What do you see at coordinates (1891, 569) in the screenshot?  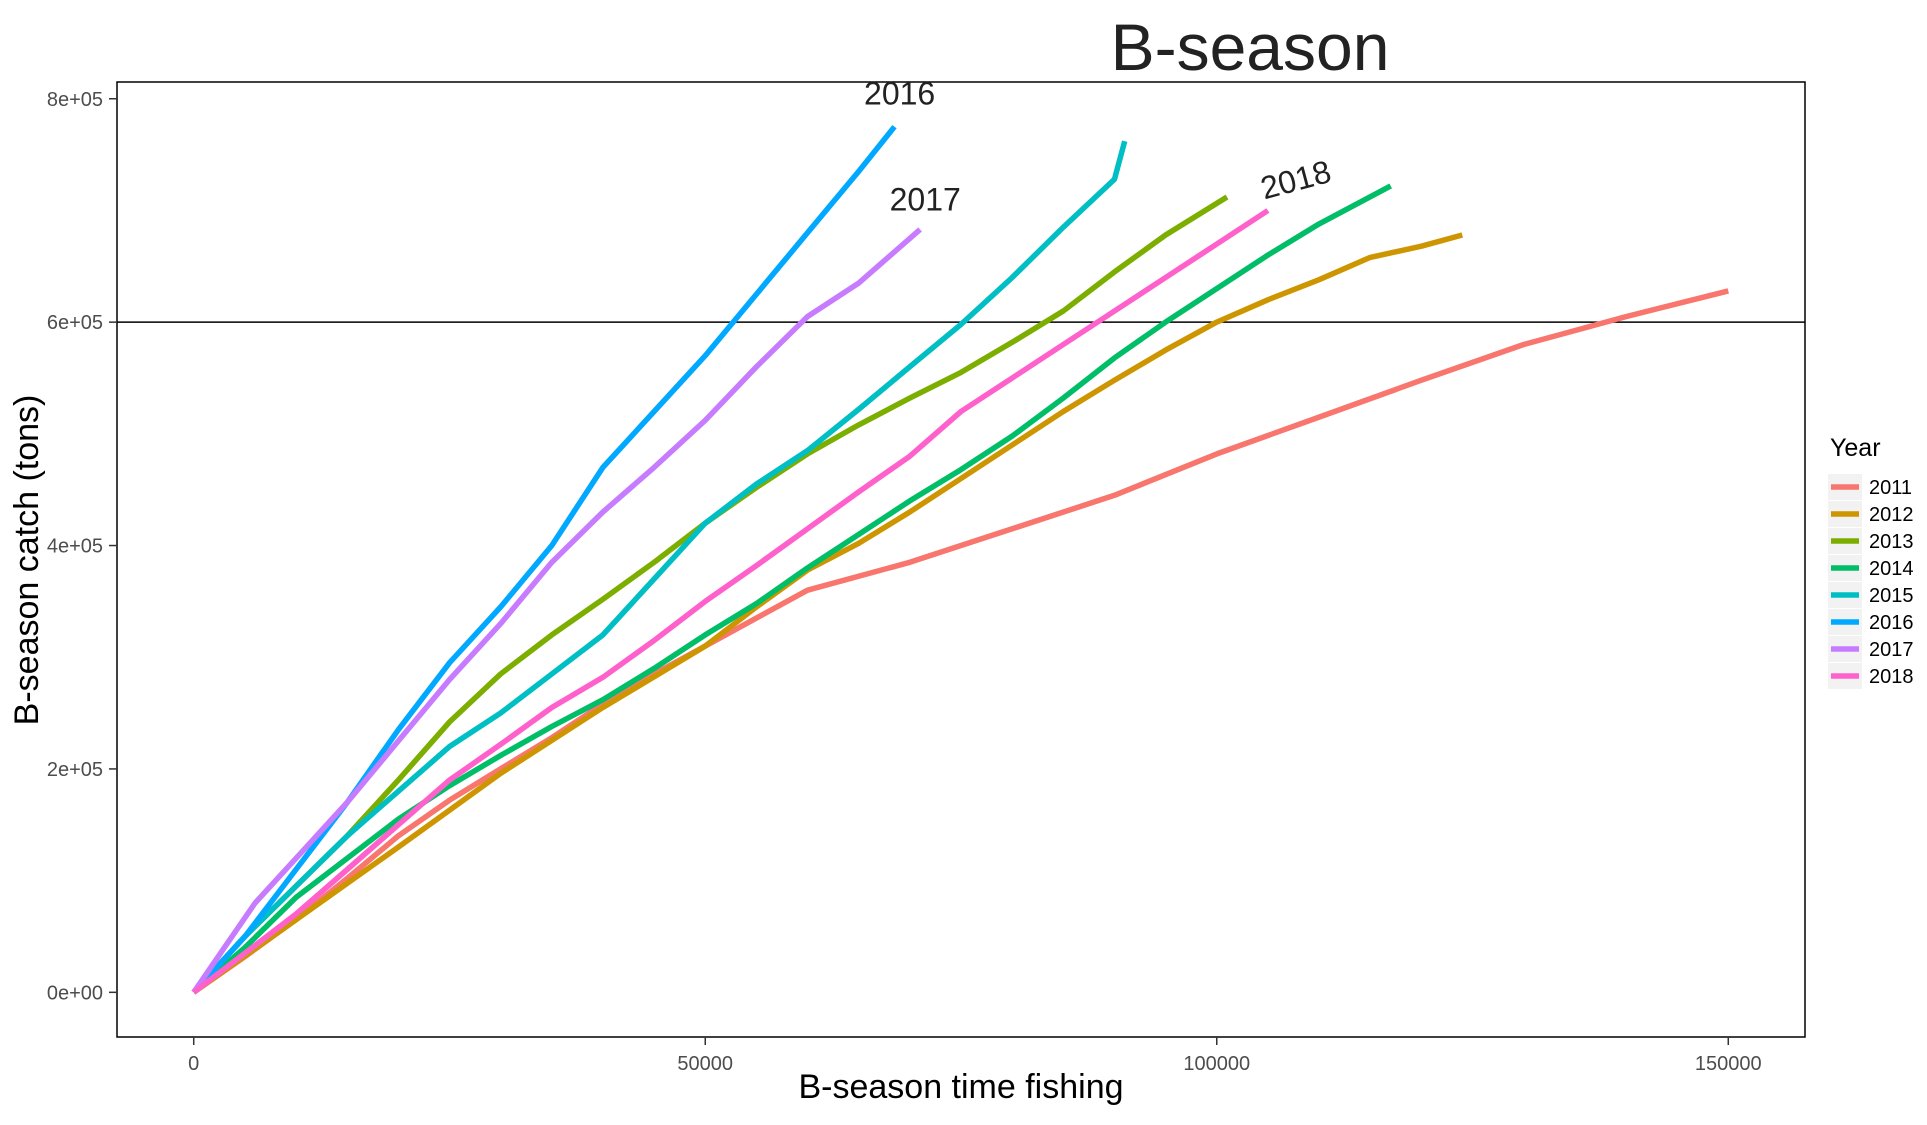 I see `legend-label-2014: 2014` at bounding box center [1891, 569].